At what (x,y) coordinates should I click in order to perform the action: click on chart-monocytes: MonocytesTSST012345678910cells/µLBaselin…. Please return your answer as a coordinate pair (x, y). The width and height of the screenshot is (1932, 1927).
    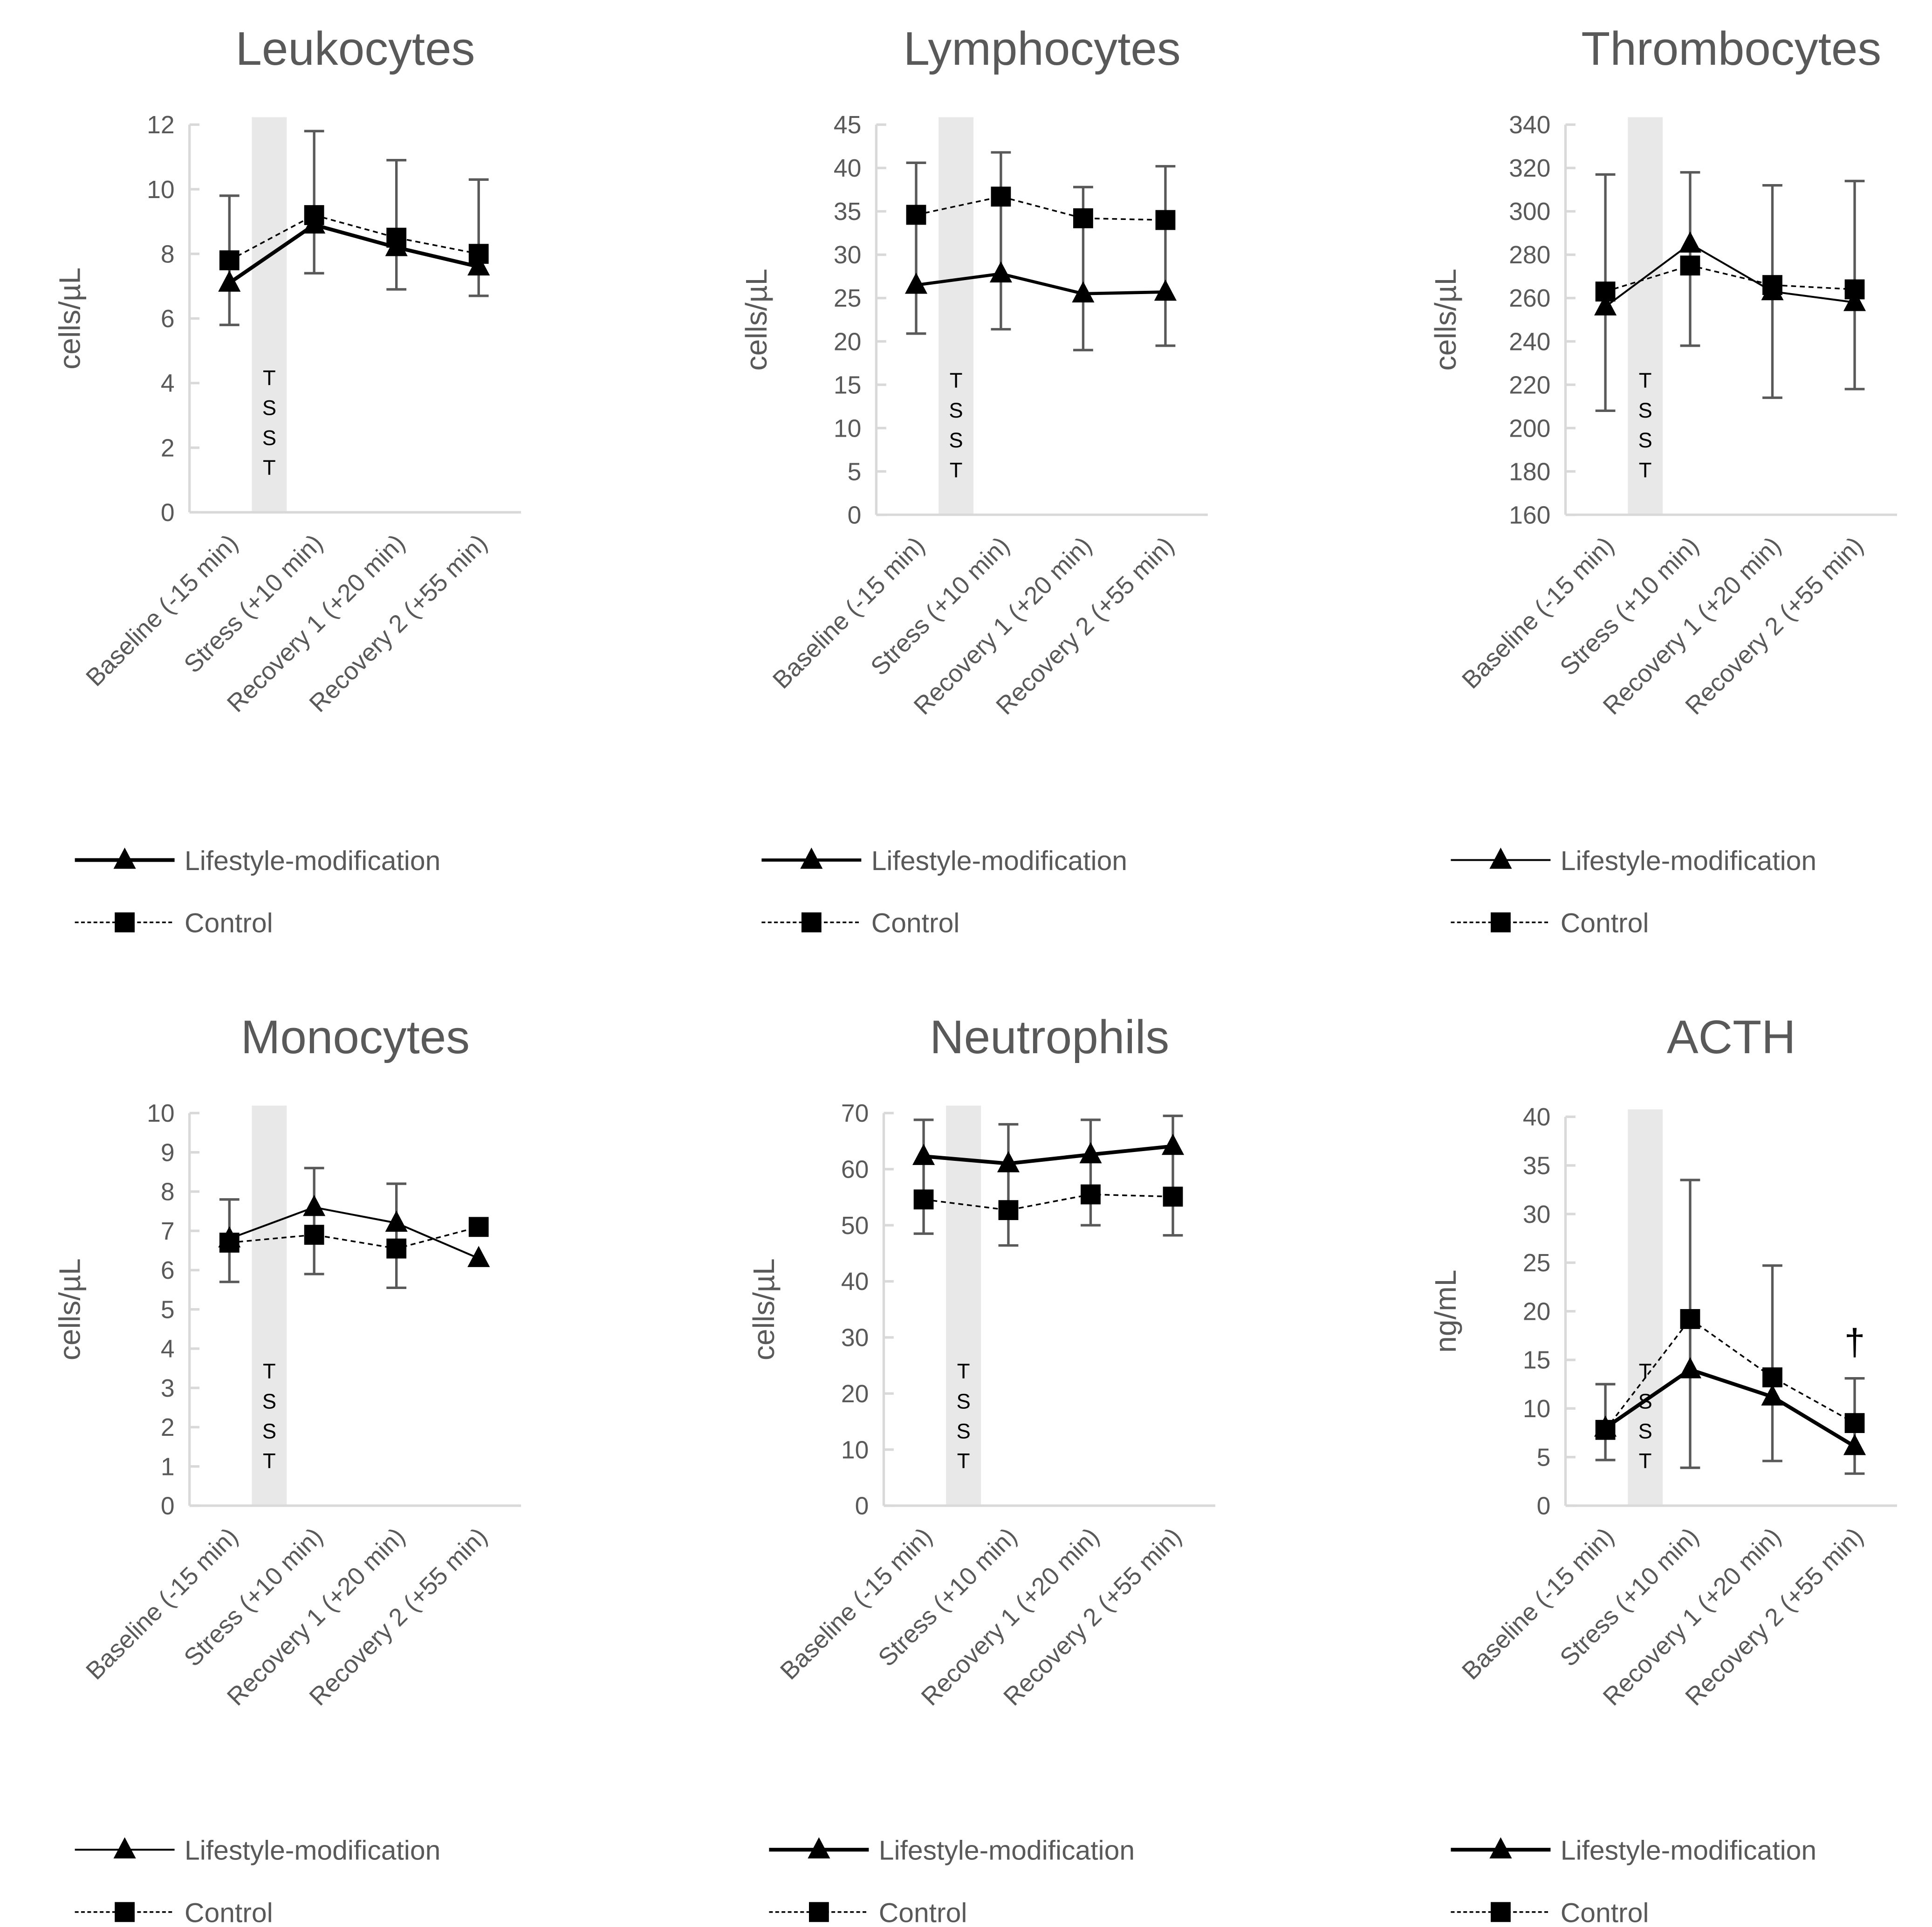
    Looking at the image, I should click on (287, 1468).